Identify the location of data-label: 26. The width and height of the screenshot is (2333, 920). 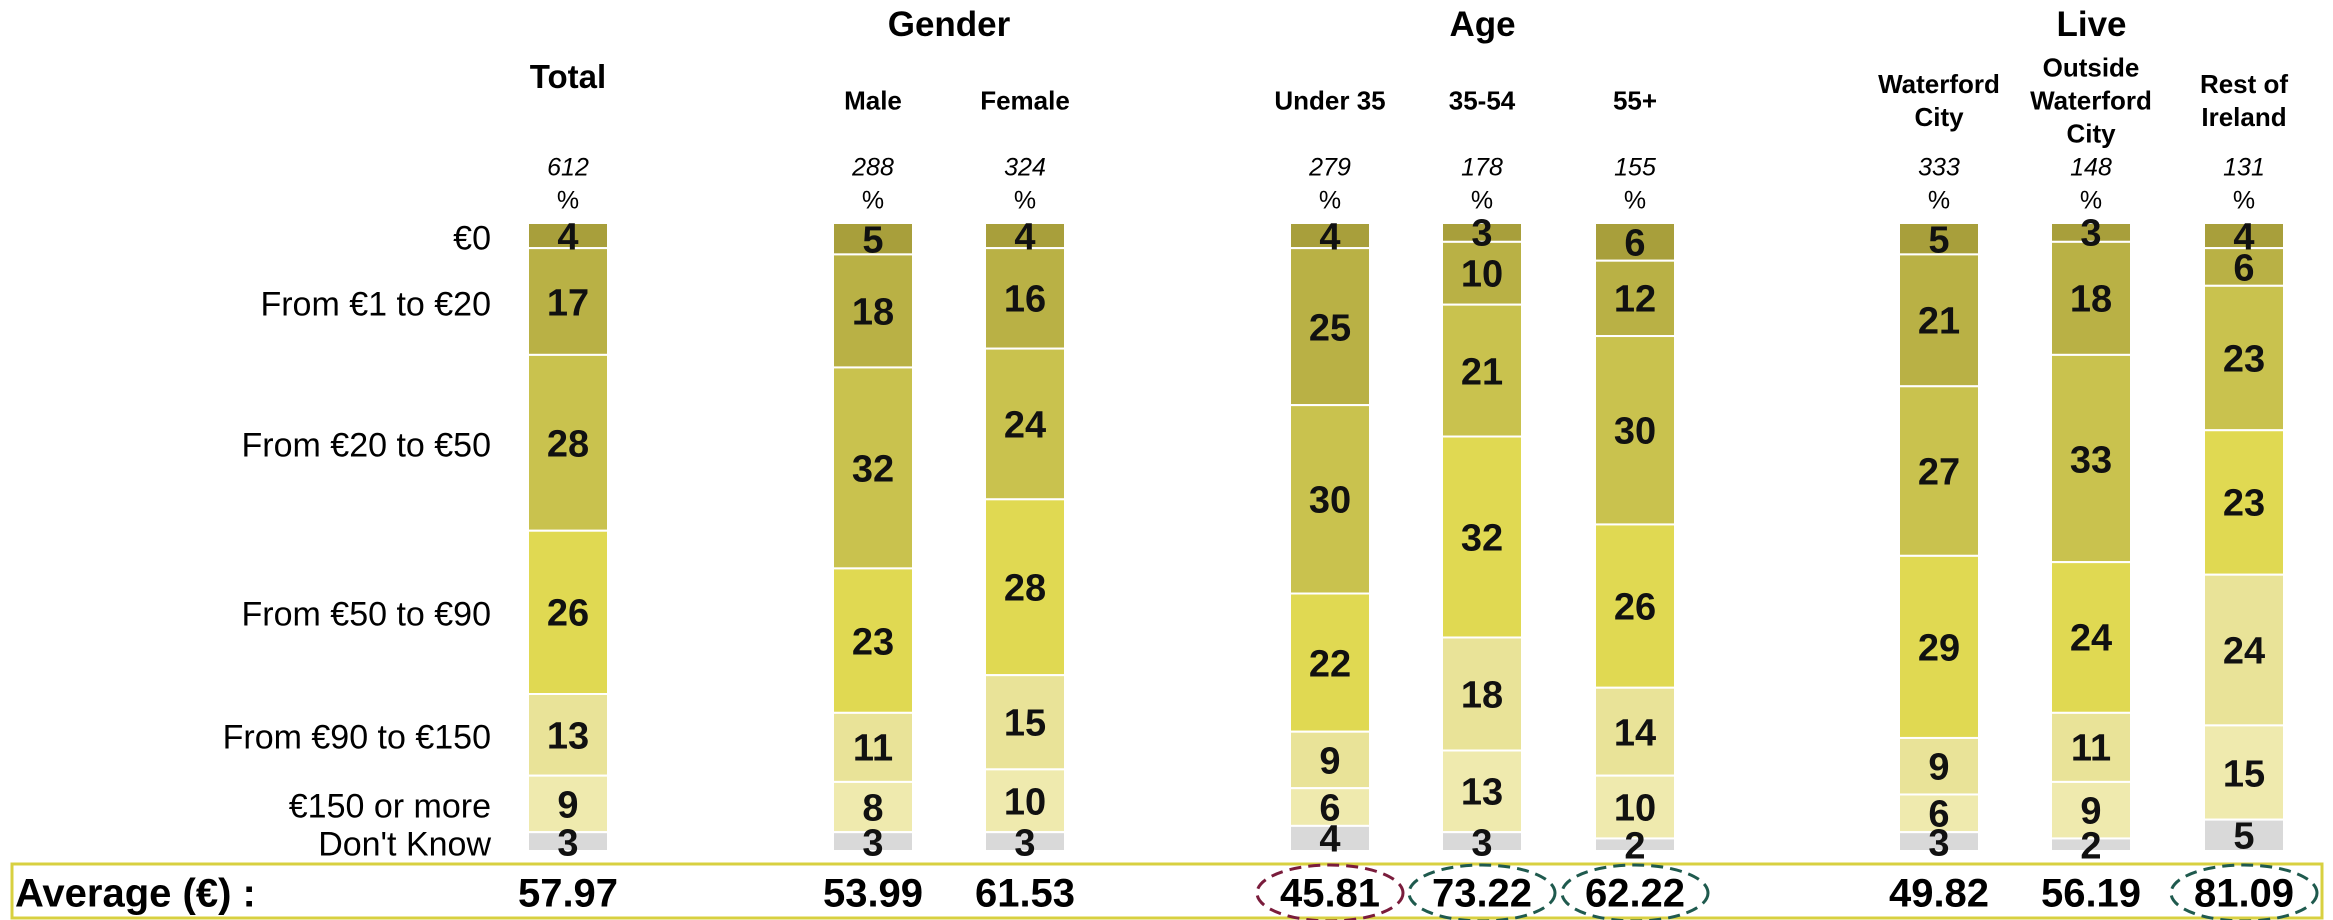
(1635, 607).